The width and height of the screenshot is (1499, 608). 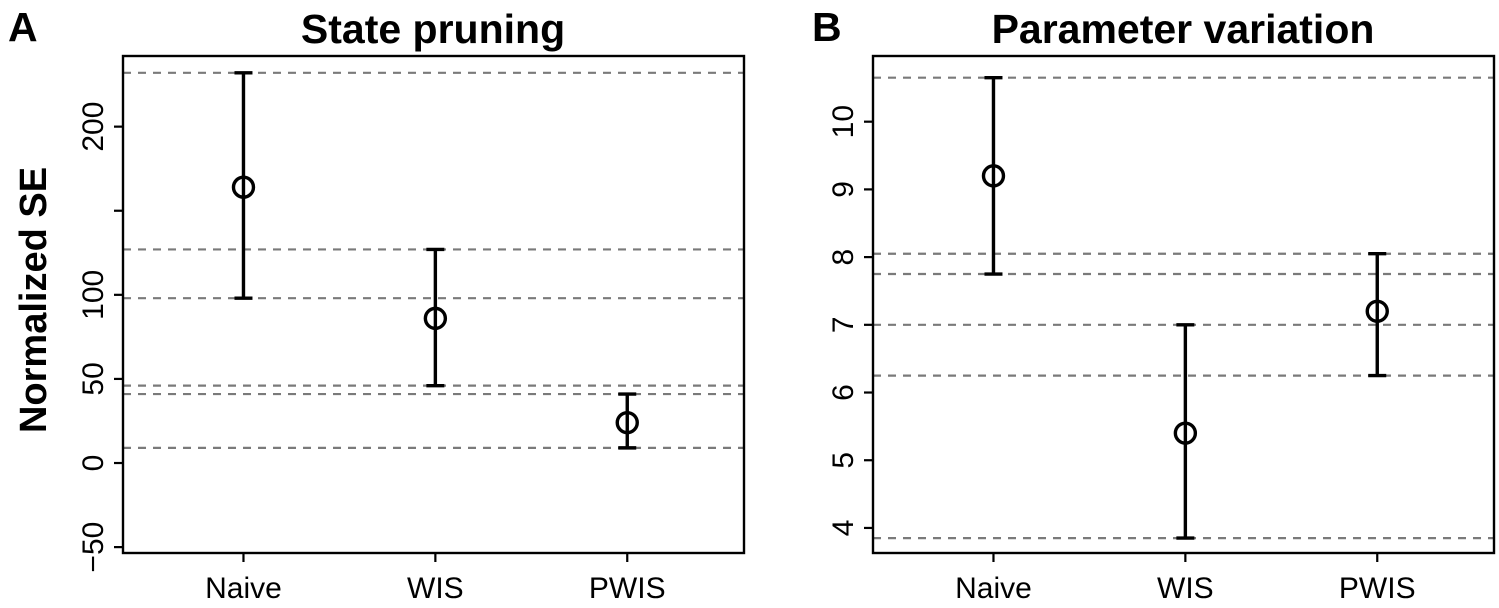 I want to click on panel-title-b: Parameter variation, so click(x=1183, y=29).